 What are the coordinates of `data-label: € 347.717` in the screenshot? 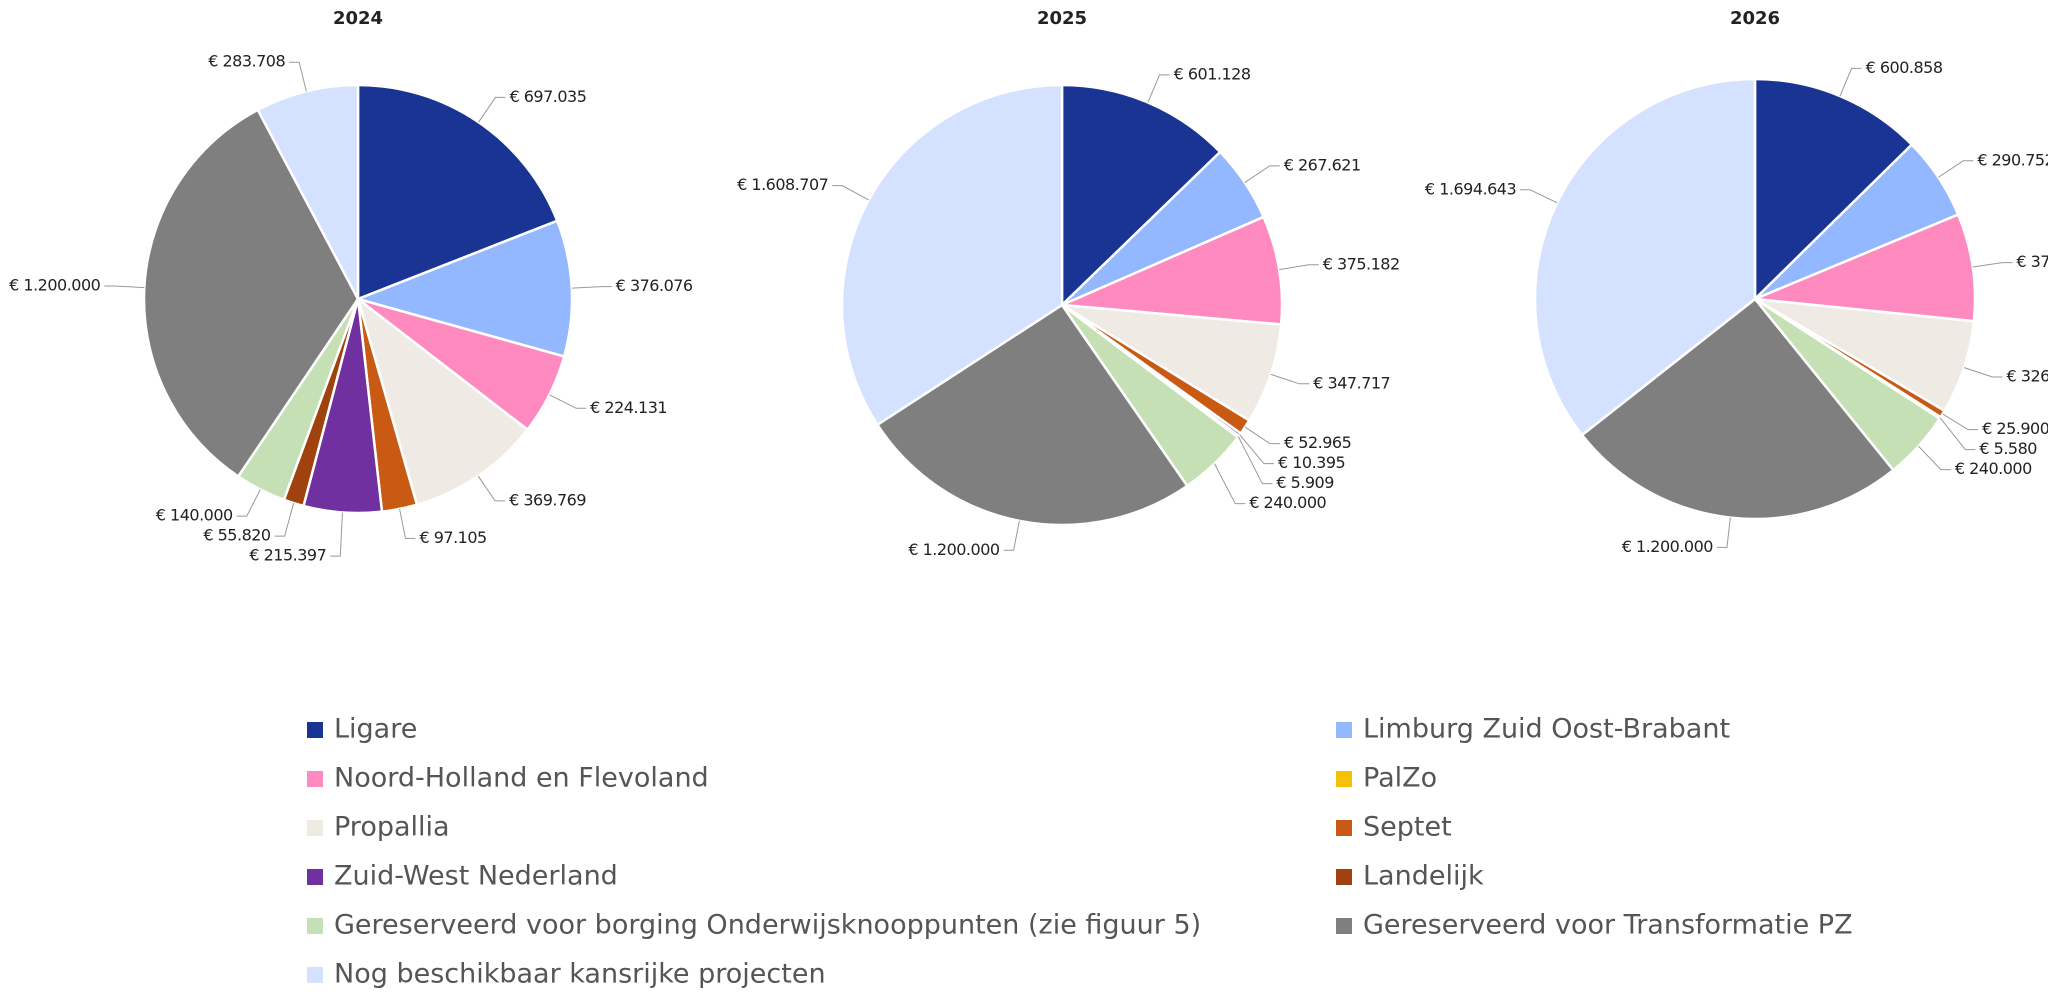 It's located at (1351, 382).